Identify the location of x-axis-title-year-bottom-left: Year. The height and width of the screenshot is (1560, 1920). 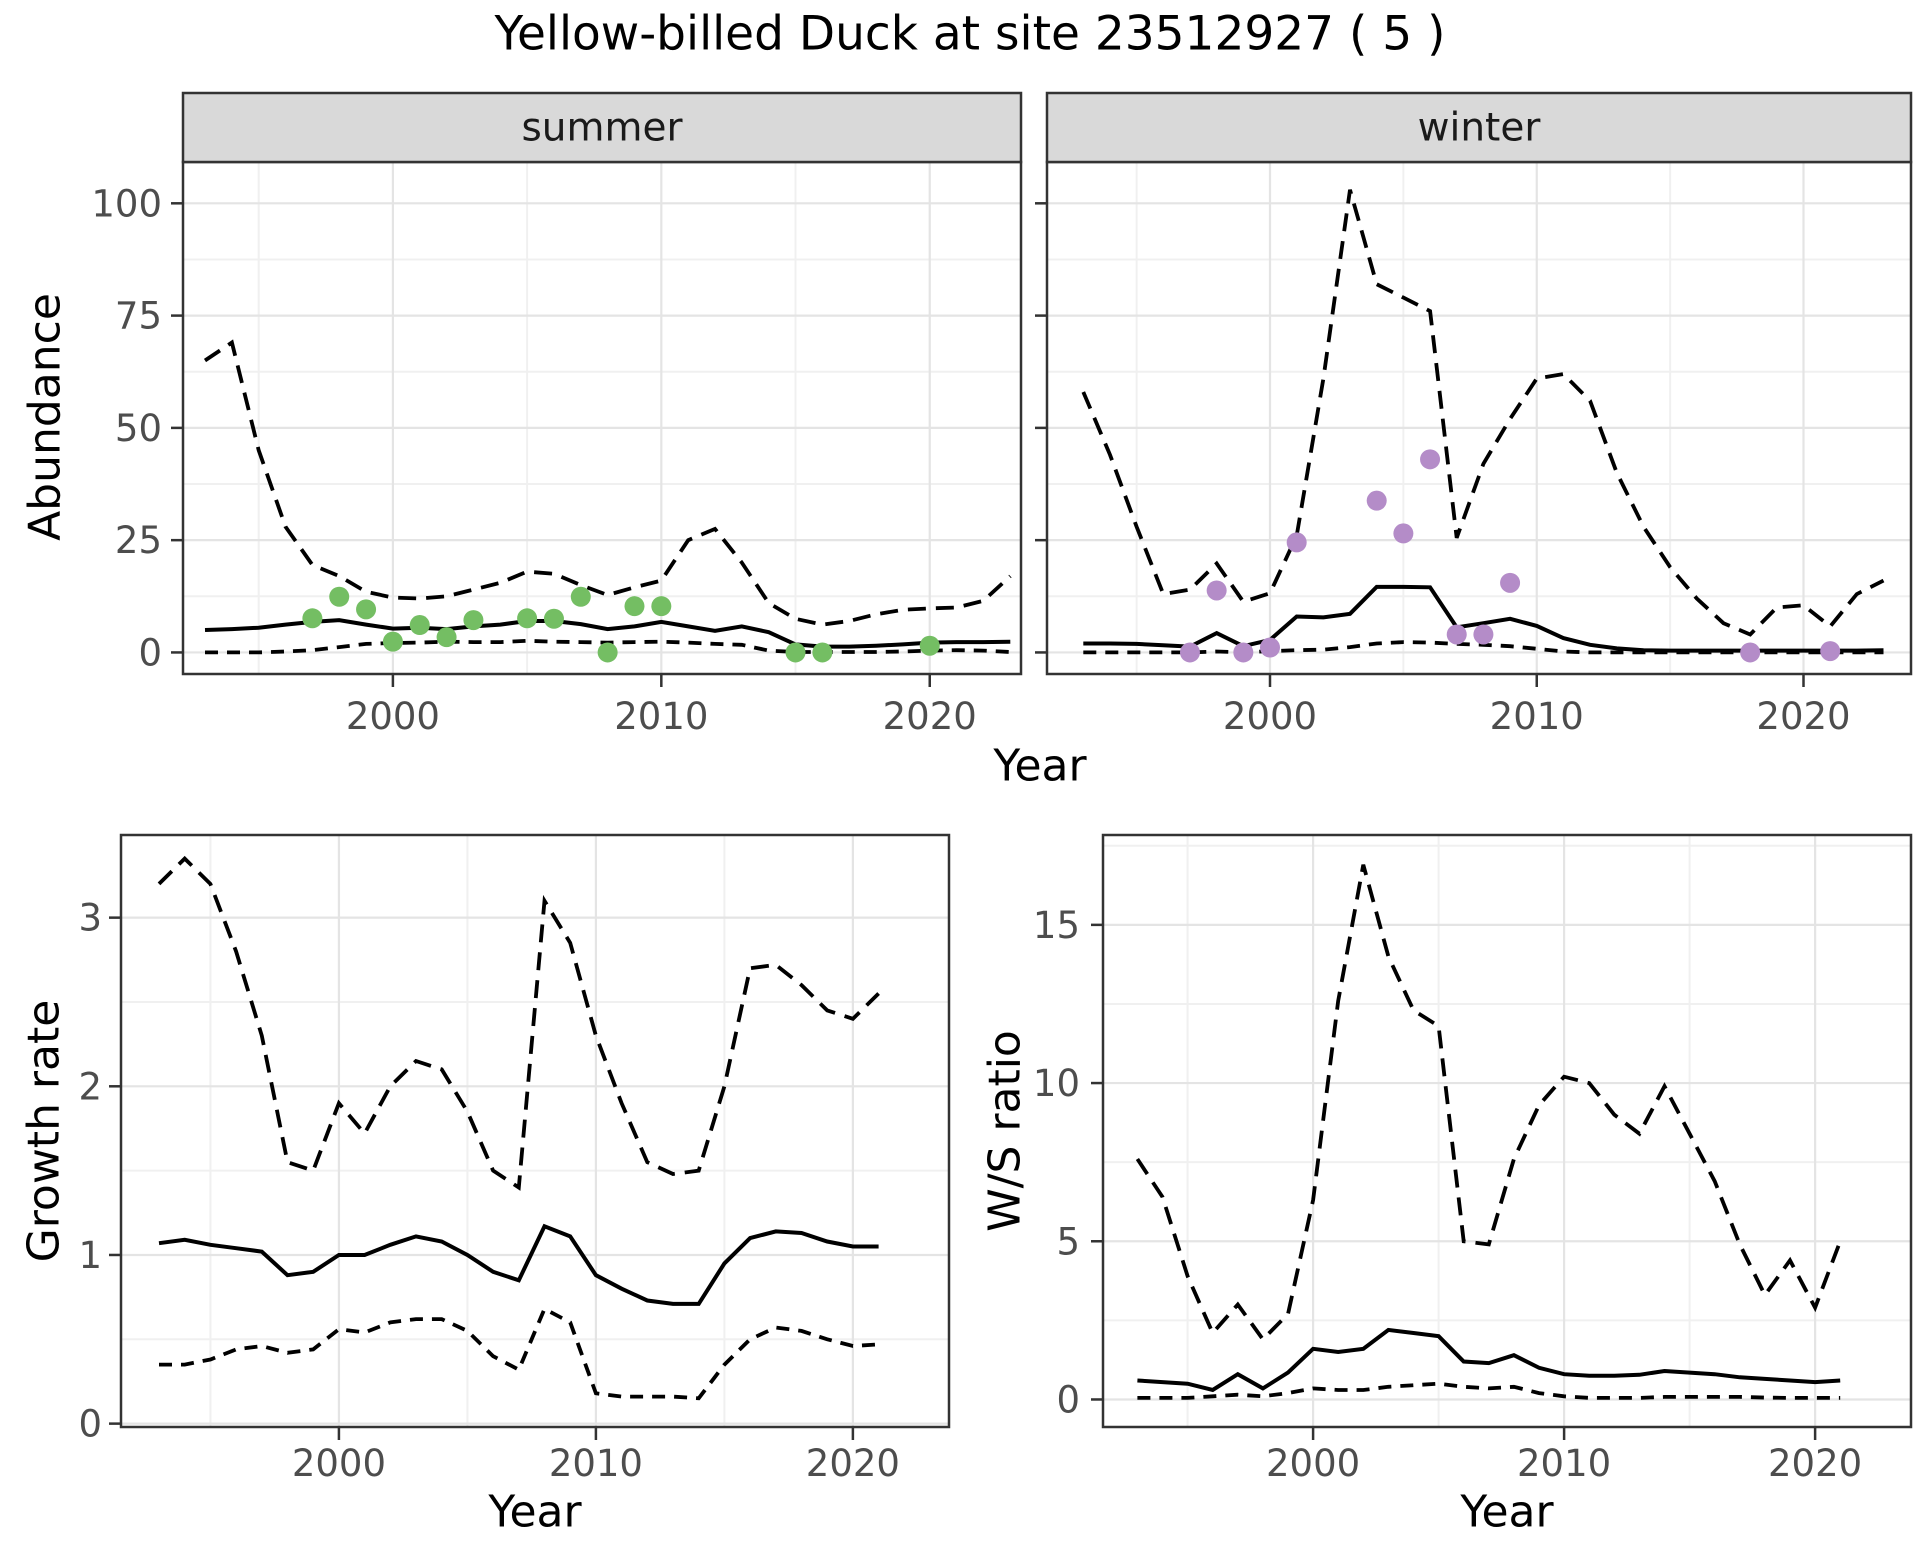
(535, 1512).